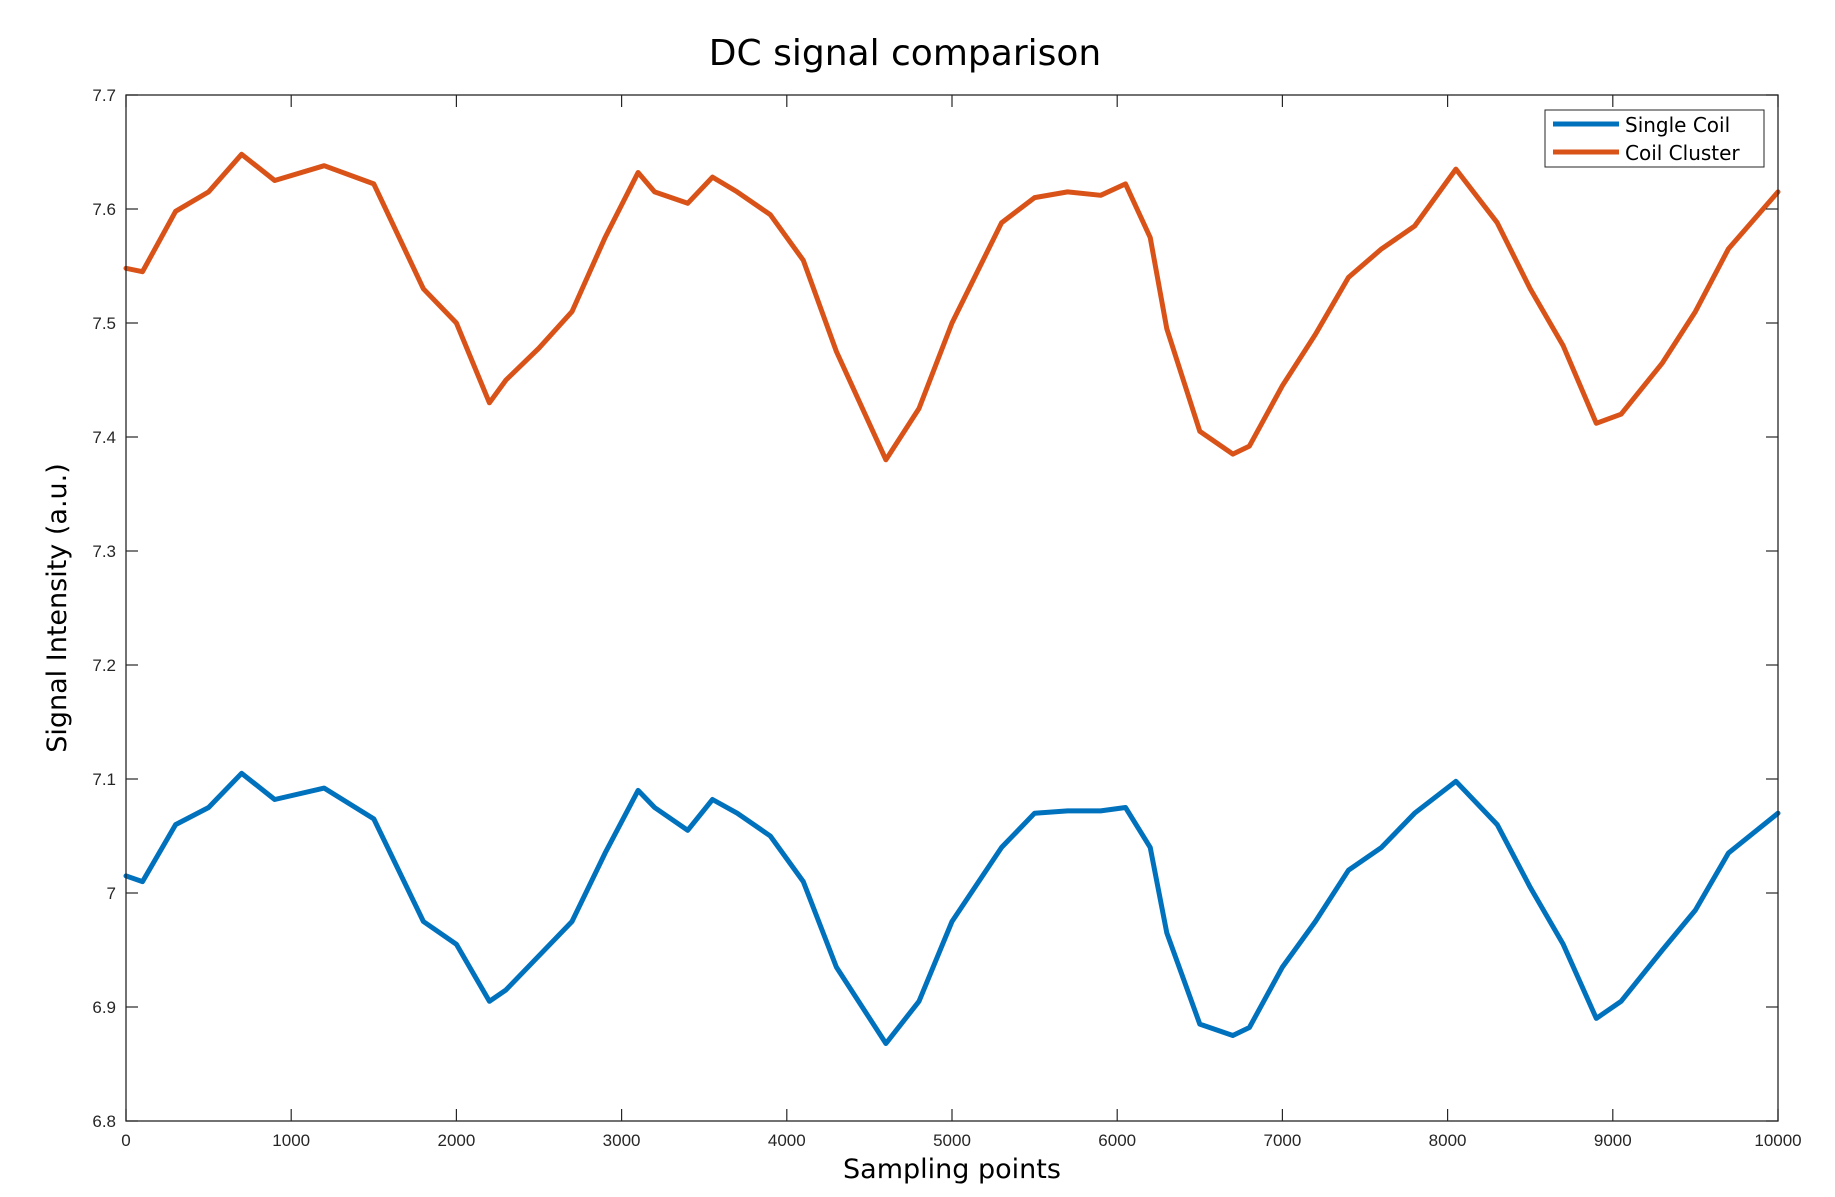  I want to click on x-tick-label: 10000, so click(1777, 1140).